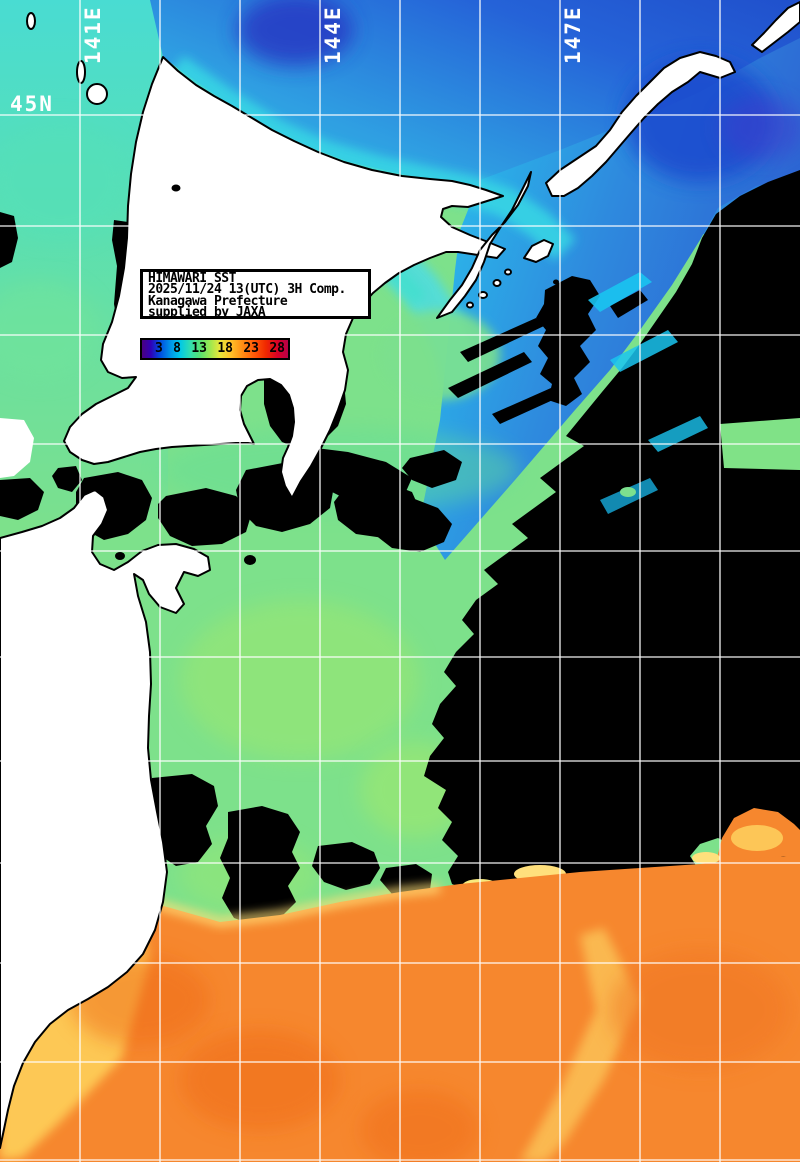 The image size is (800, 1162). I want to click on cloud-strait-blob4, so click(22, 499).